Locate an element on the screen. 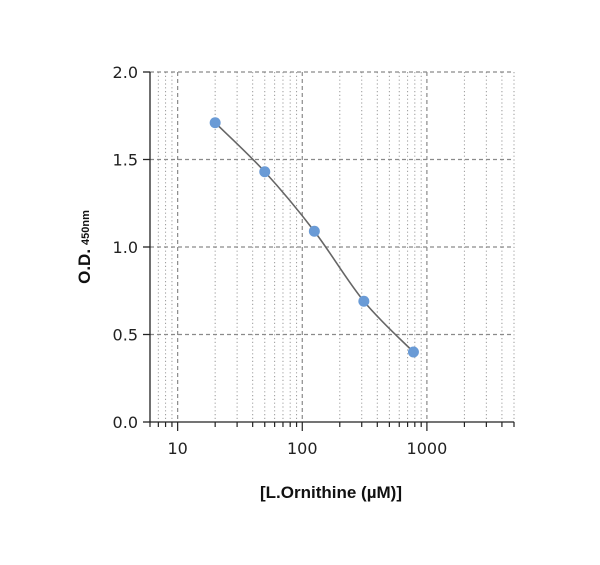 The width and height of the screenshot is (600, 565). x-tick-label: 100 is located at coordinates (302, 448).